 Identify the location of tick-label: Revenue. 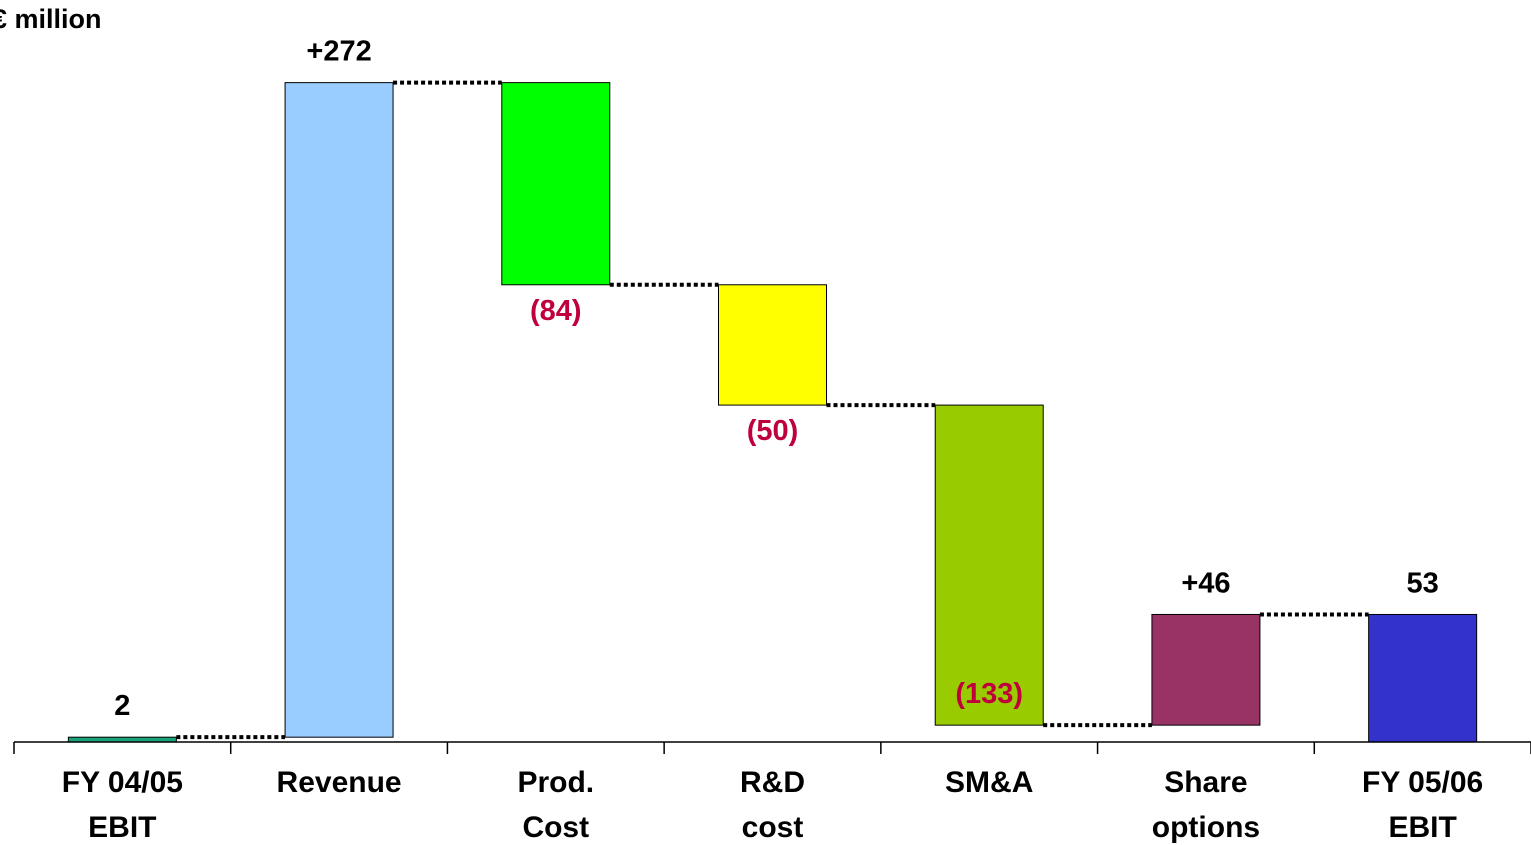
(339, 782).